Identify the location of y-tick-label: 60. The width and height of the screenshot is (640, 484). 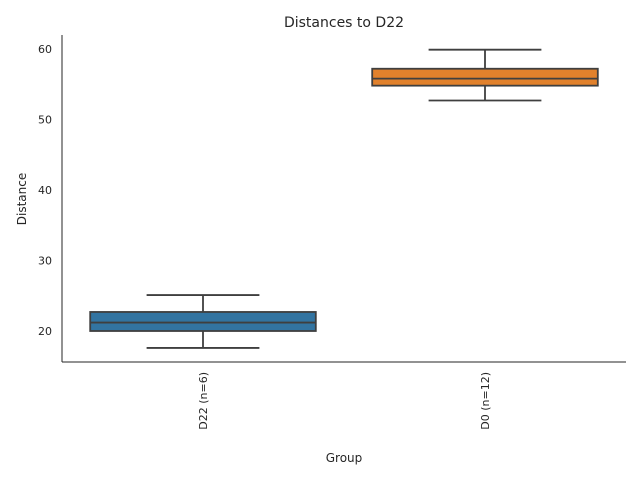
(45, 49).